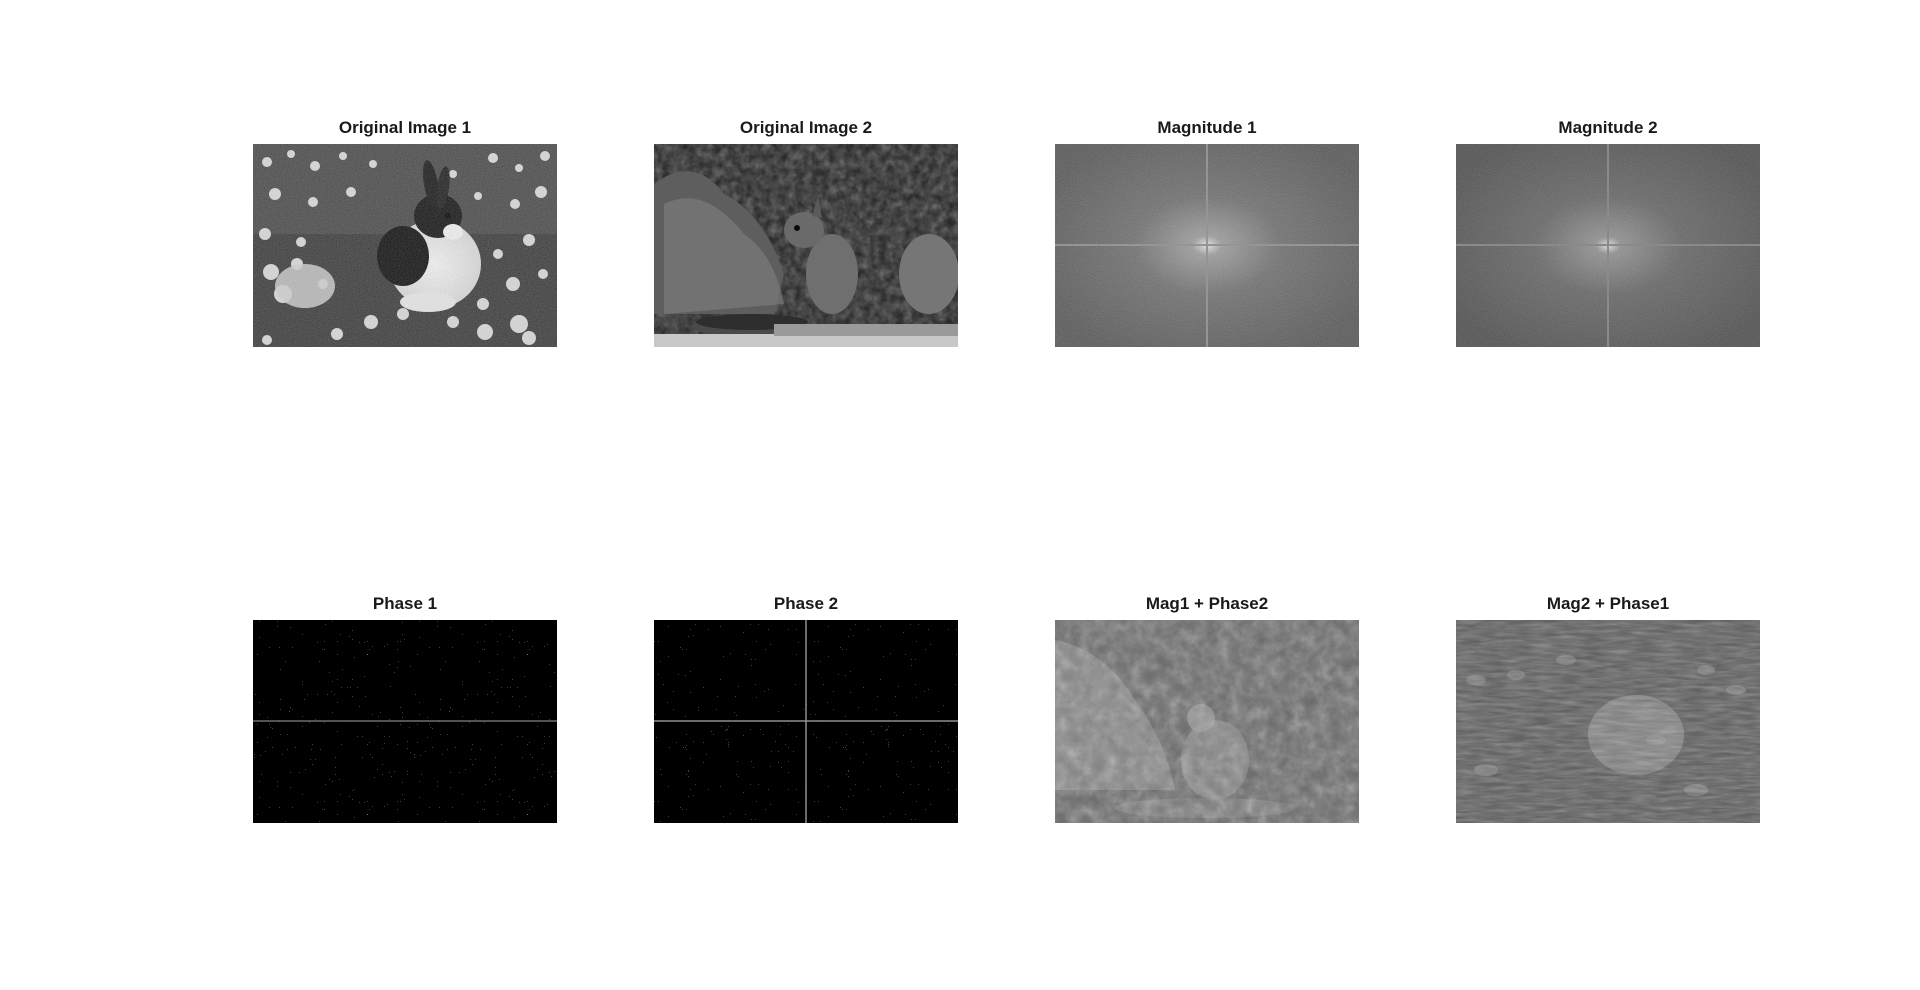 This screenshot has width=1920, height=990. What do you see at coordinates (806, 127) in the screenshot?
I see `panel-title: Original Image 2` at bounding box center [806, 127].